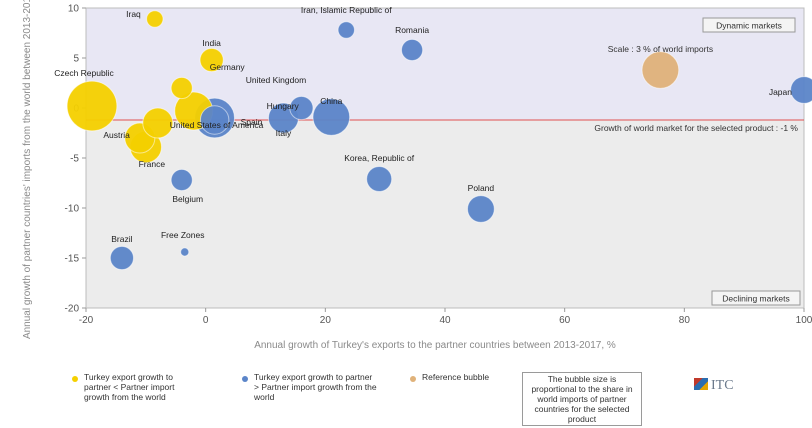  I want to click on bubble-label: Iraq, so click(133, 14).